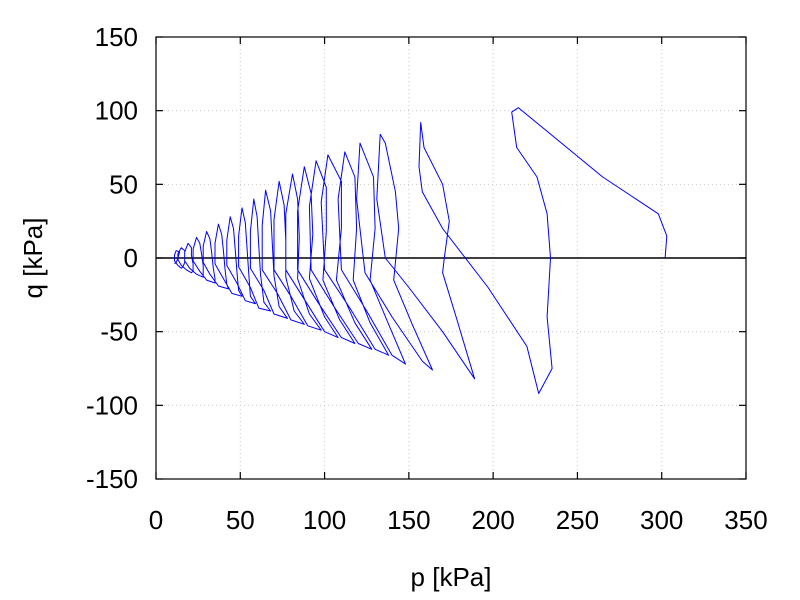 The image size is (800, 600). Describe the element at coordinates (112, 405) in the screenshot. I see `y-tick-label: -100` at that location.